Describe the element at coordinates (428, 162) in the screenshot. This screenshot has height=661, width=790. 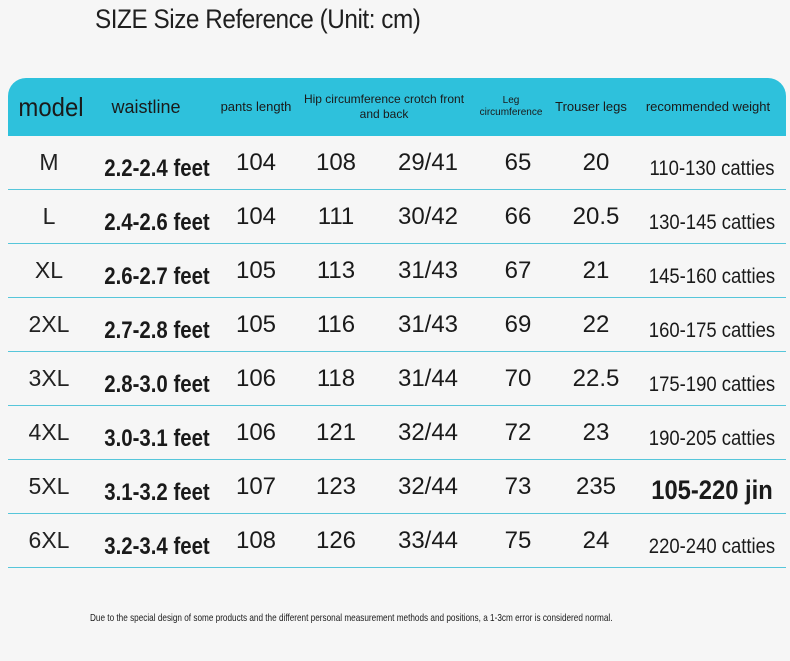
I see `cell-crotch: 29/41` at that location.